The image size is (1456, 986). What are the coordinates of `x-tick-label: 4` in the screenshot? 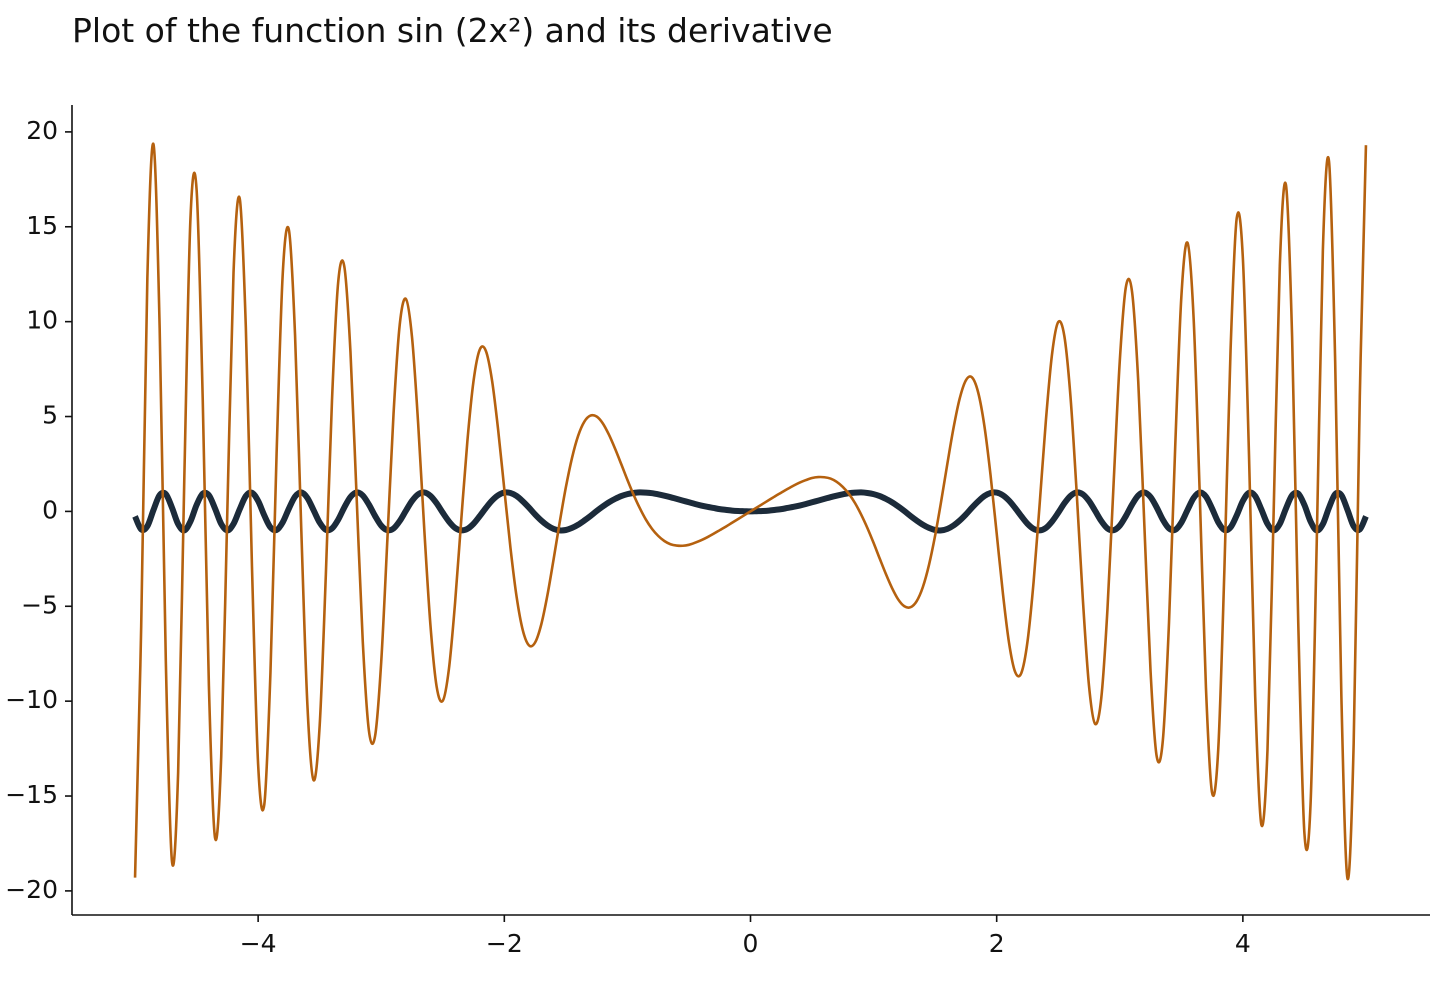 It's located at (1243, 943).